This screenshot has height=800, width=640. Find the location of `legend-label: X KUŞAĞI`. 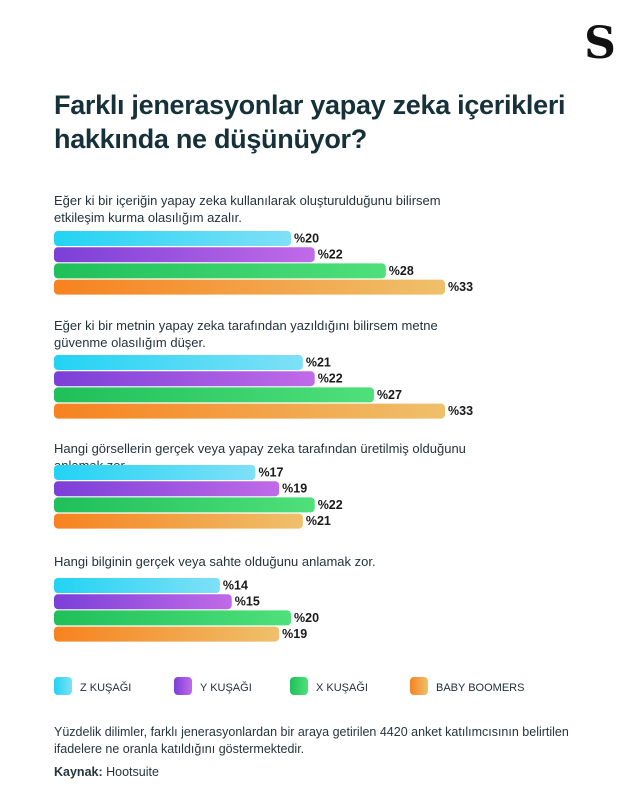

legend-label: X KUŞAĞI is located at coordinates (342, 687).